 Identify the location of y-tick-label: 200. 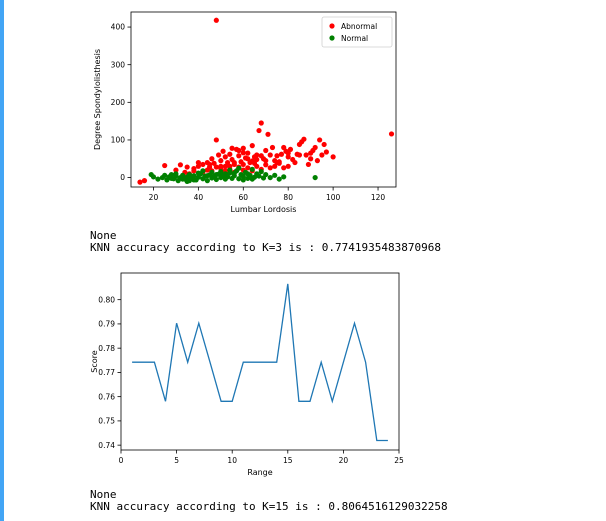
(118, 102).